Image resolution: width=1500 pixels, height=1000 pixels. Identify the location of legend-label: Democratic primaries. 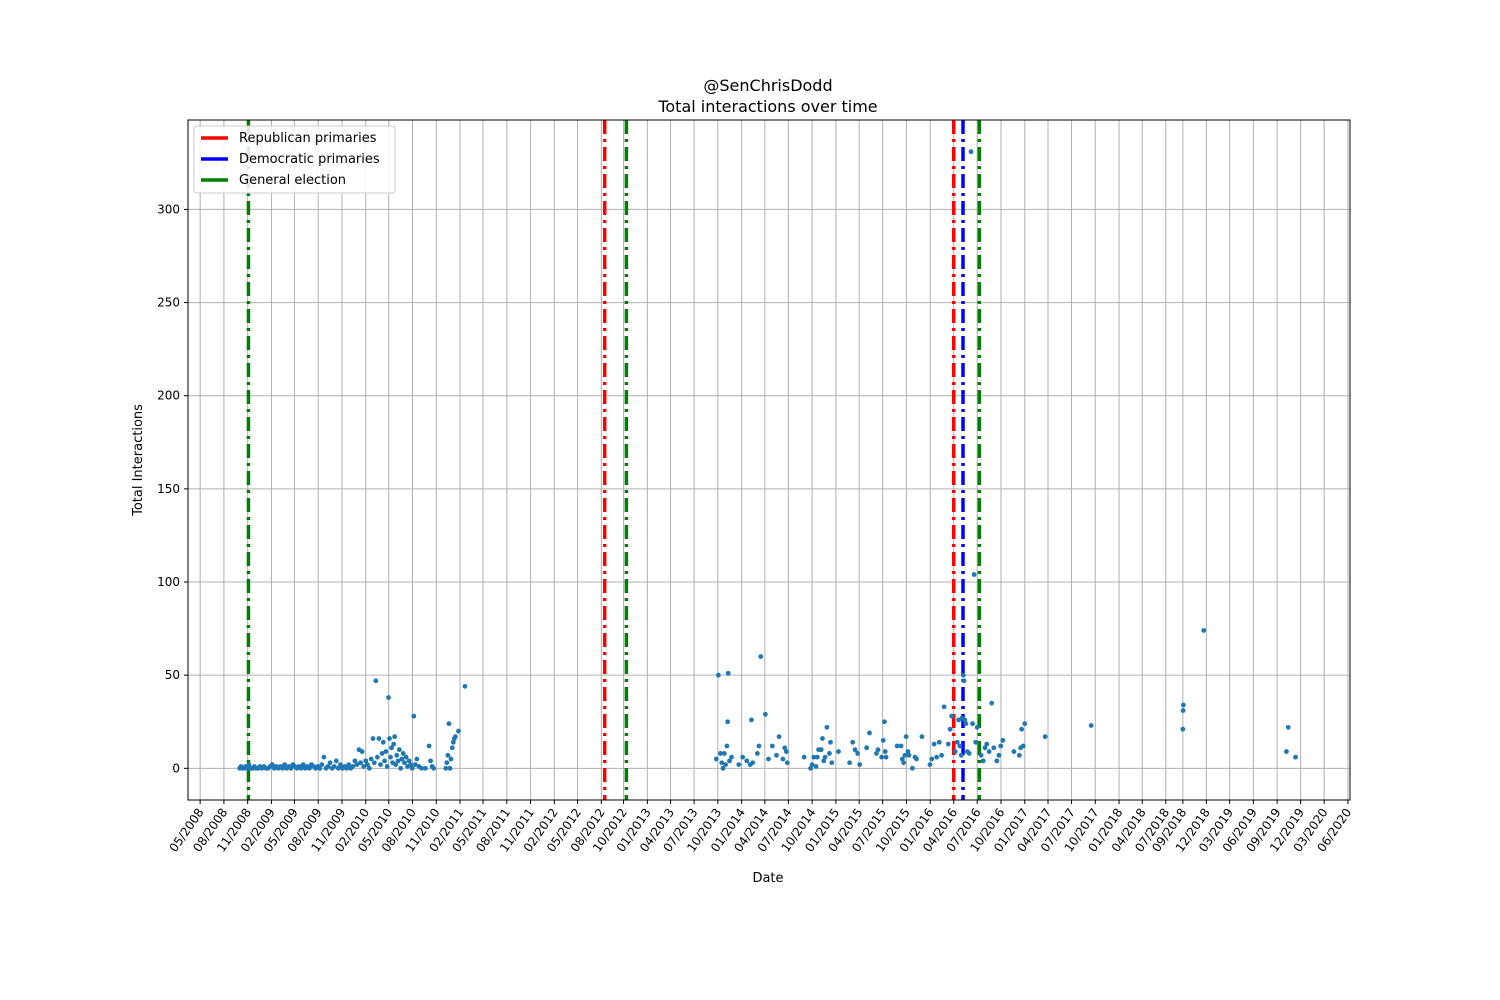
(309, 159).